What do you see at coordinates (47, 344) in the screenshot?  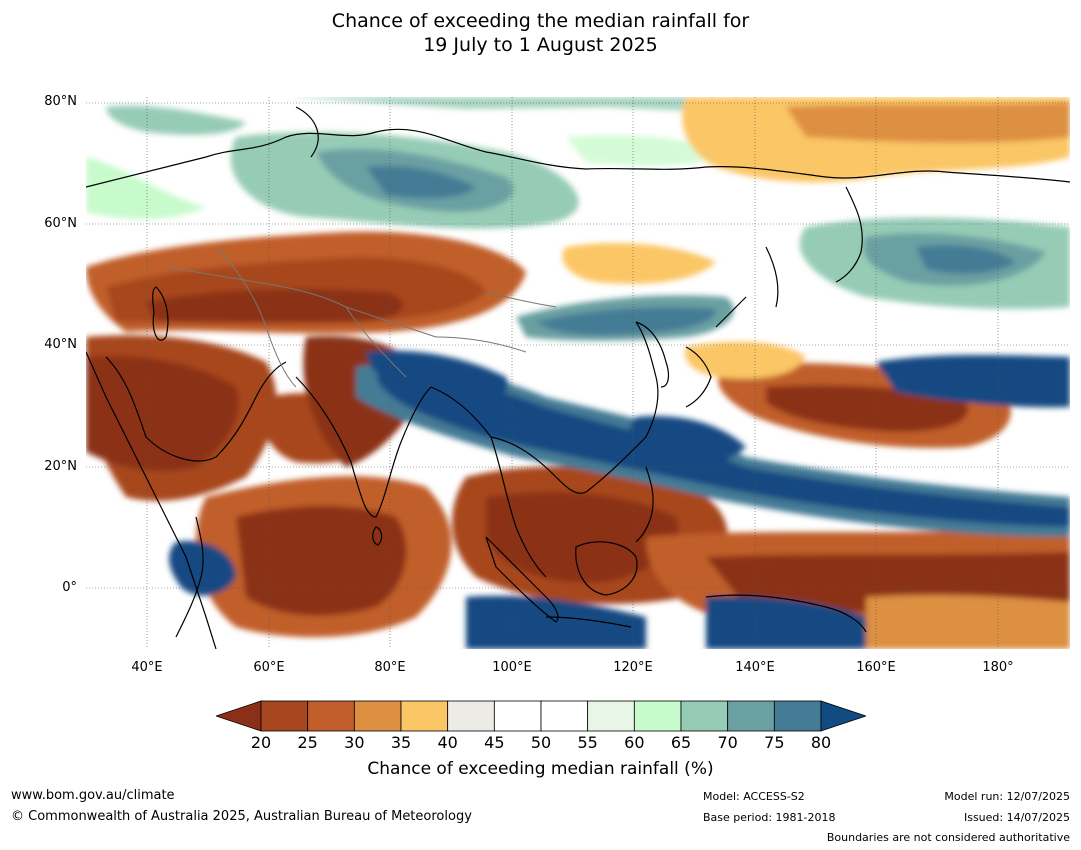 I see `lat-label-40n: 40°N` at bounding box center [47, 344].